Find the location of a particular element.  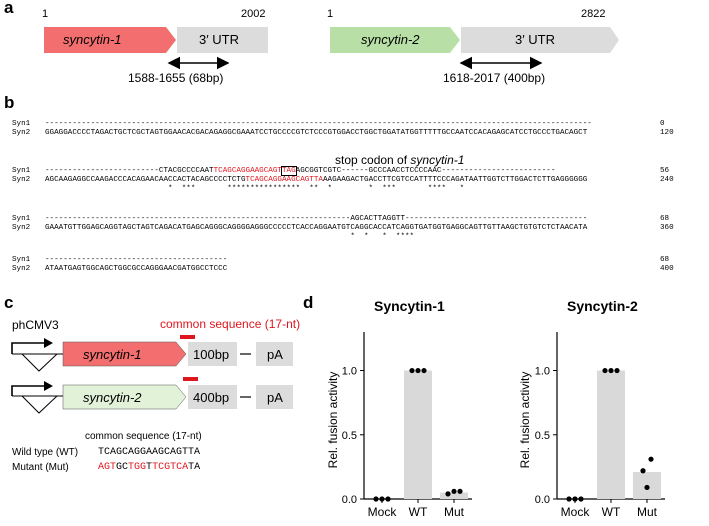

position-number: 120 is located at coordinates (667, 133).